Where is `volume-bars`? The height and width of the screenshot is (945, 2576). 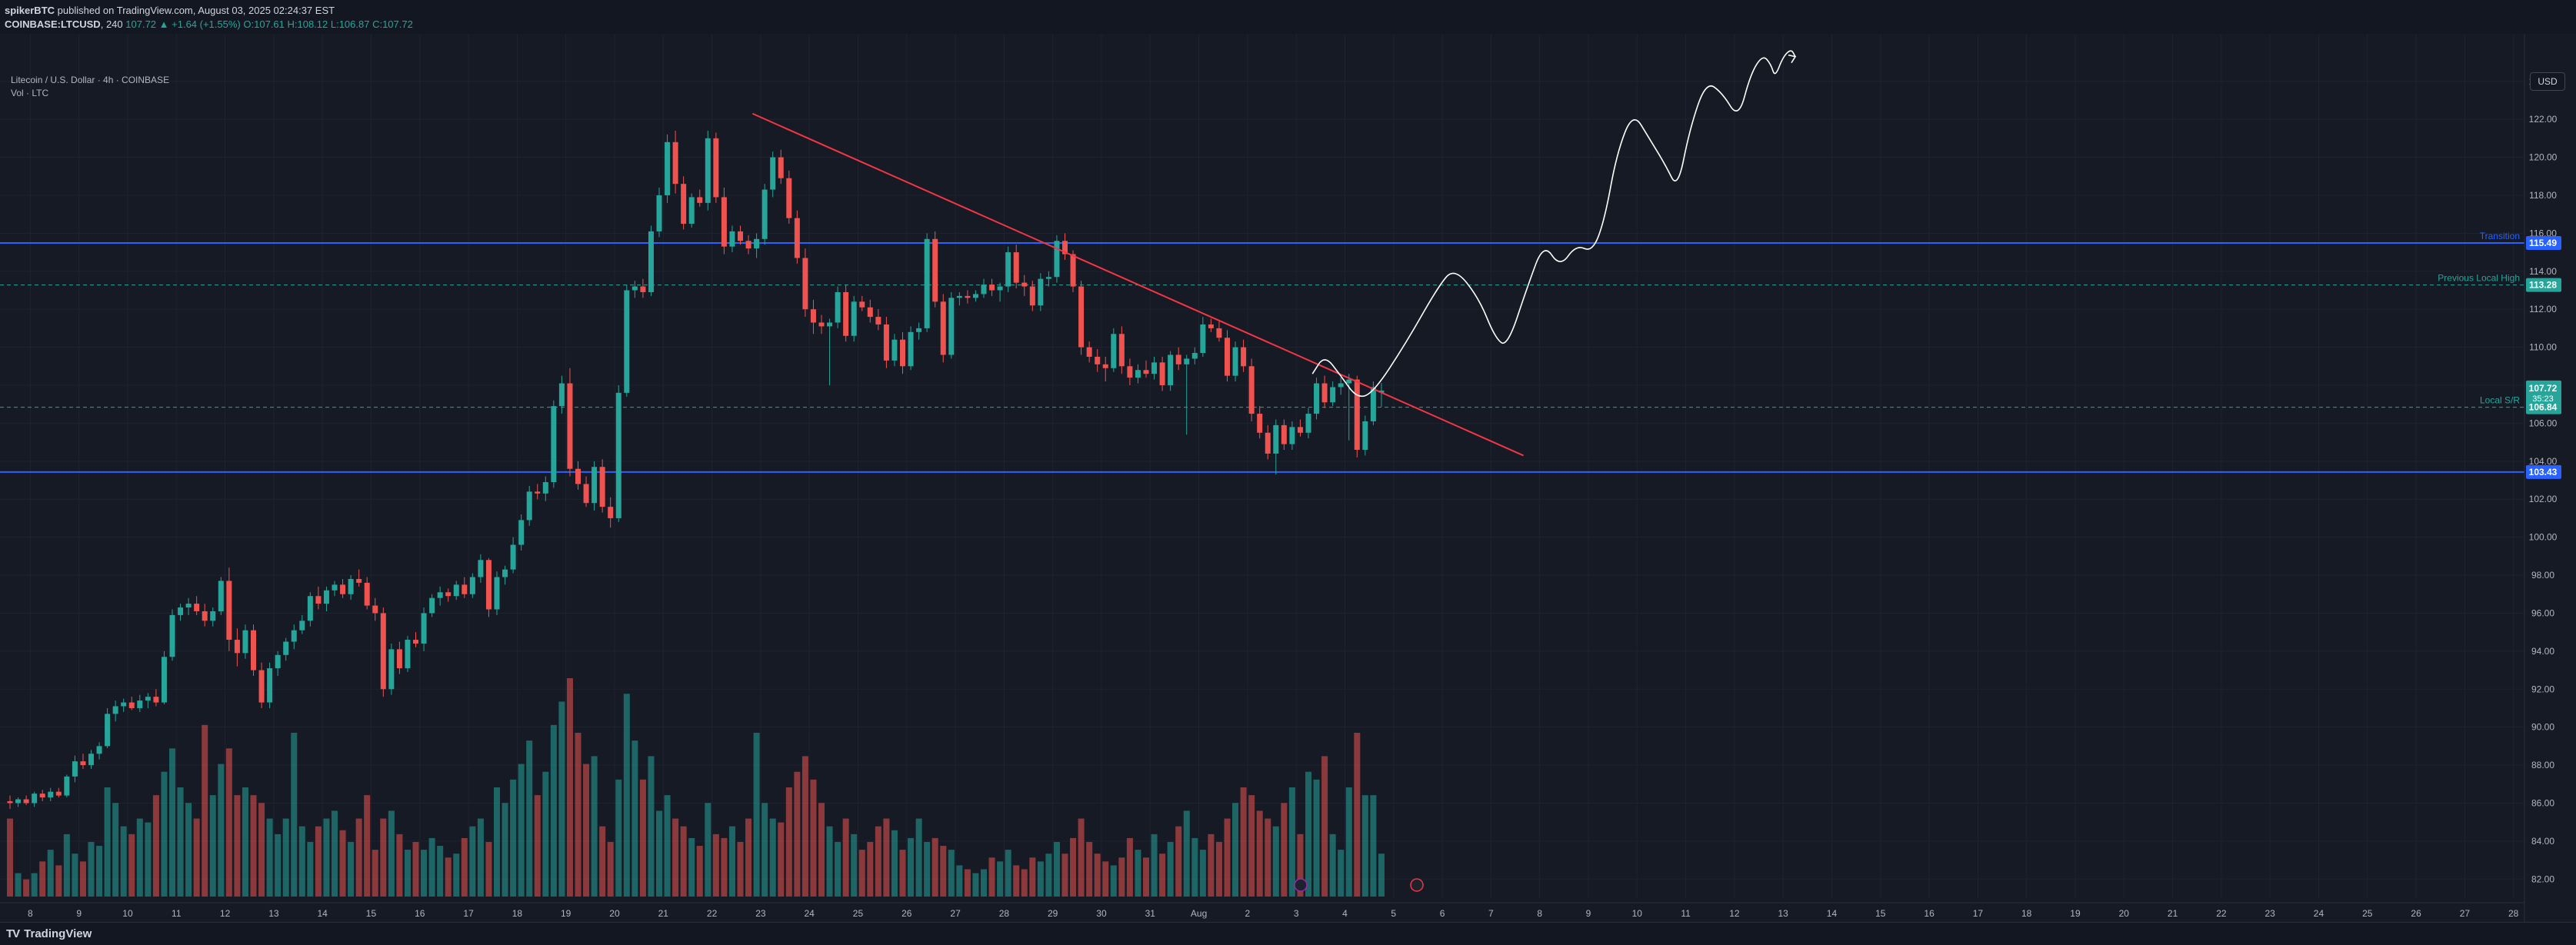
volume-bars is located at coordinates (696, 787).